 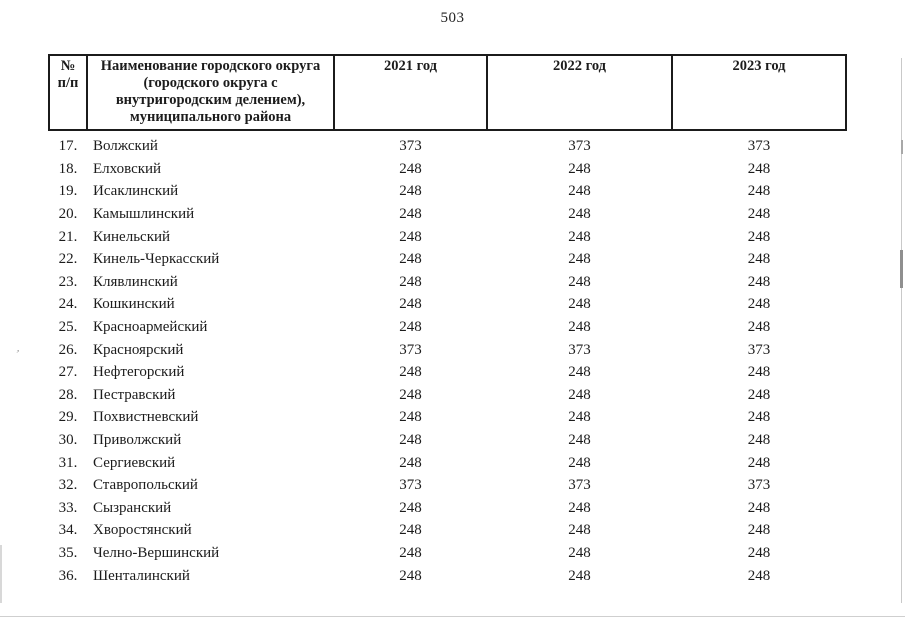 What do you see at coordinates (447, 576) in the screenshot?
I see `table-row: 36. Шенталинский 248 248 248` at bounding box center [447, 576].